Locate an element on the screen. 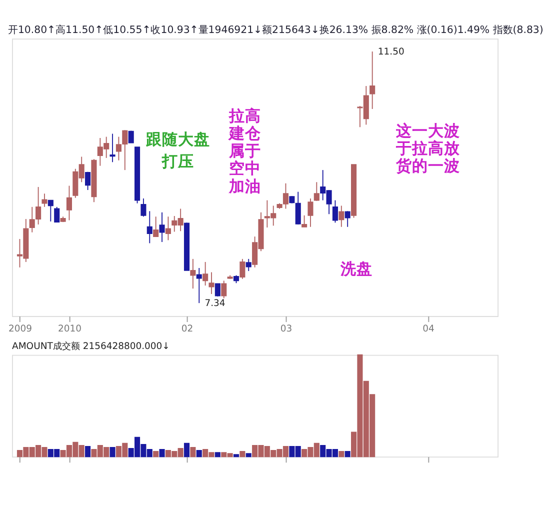  annotation: 这一大波于拉高放货的一波 is located at coordinates (428, 148).